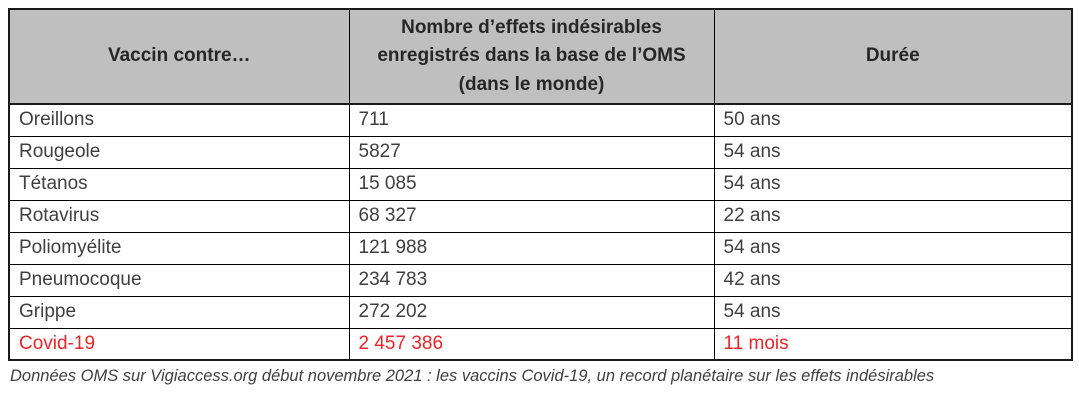 This screenshot has height=406, width=1079. I want to click on cell-count: 68 327, so click(531, 216).